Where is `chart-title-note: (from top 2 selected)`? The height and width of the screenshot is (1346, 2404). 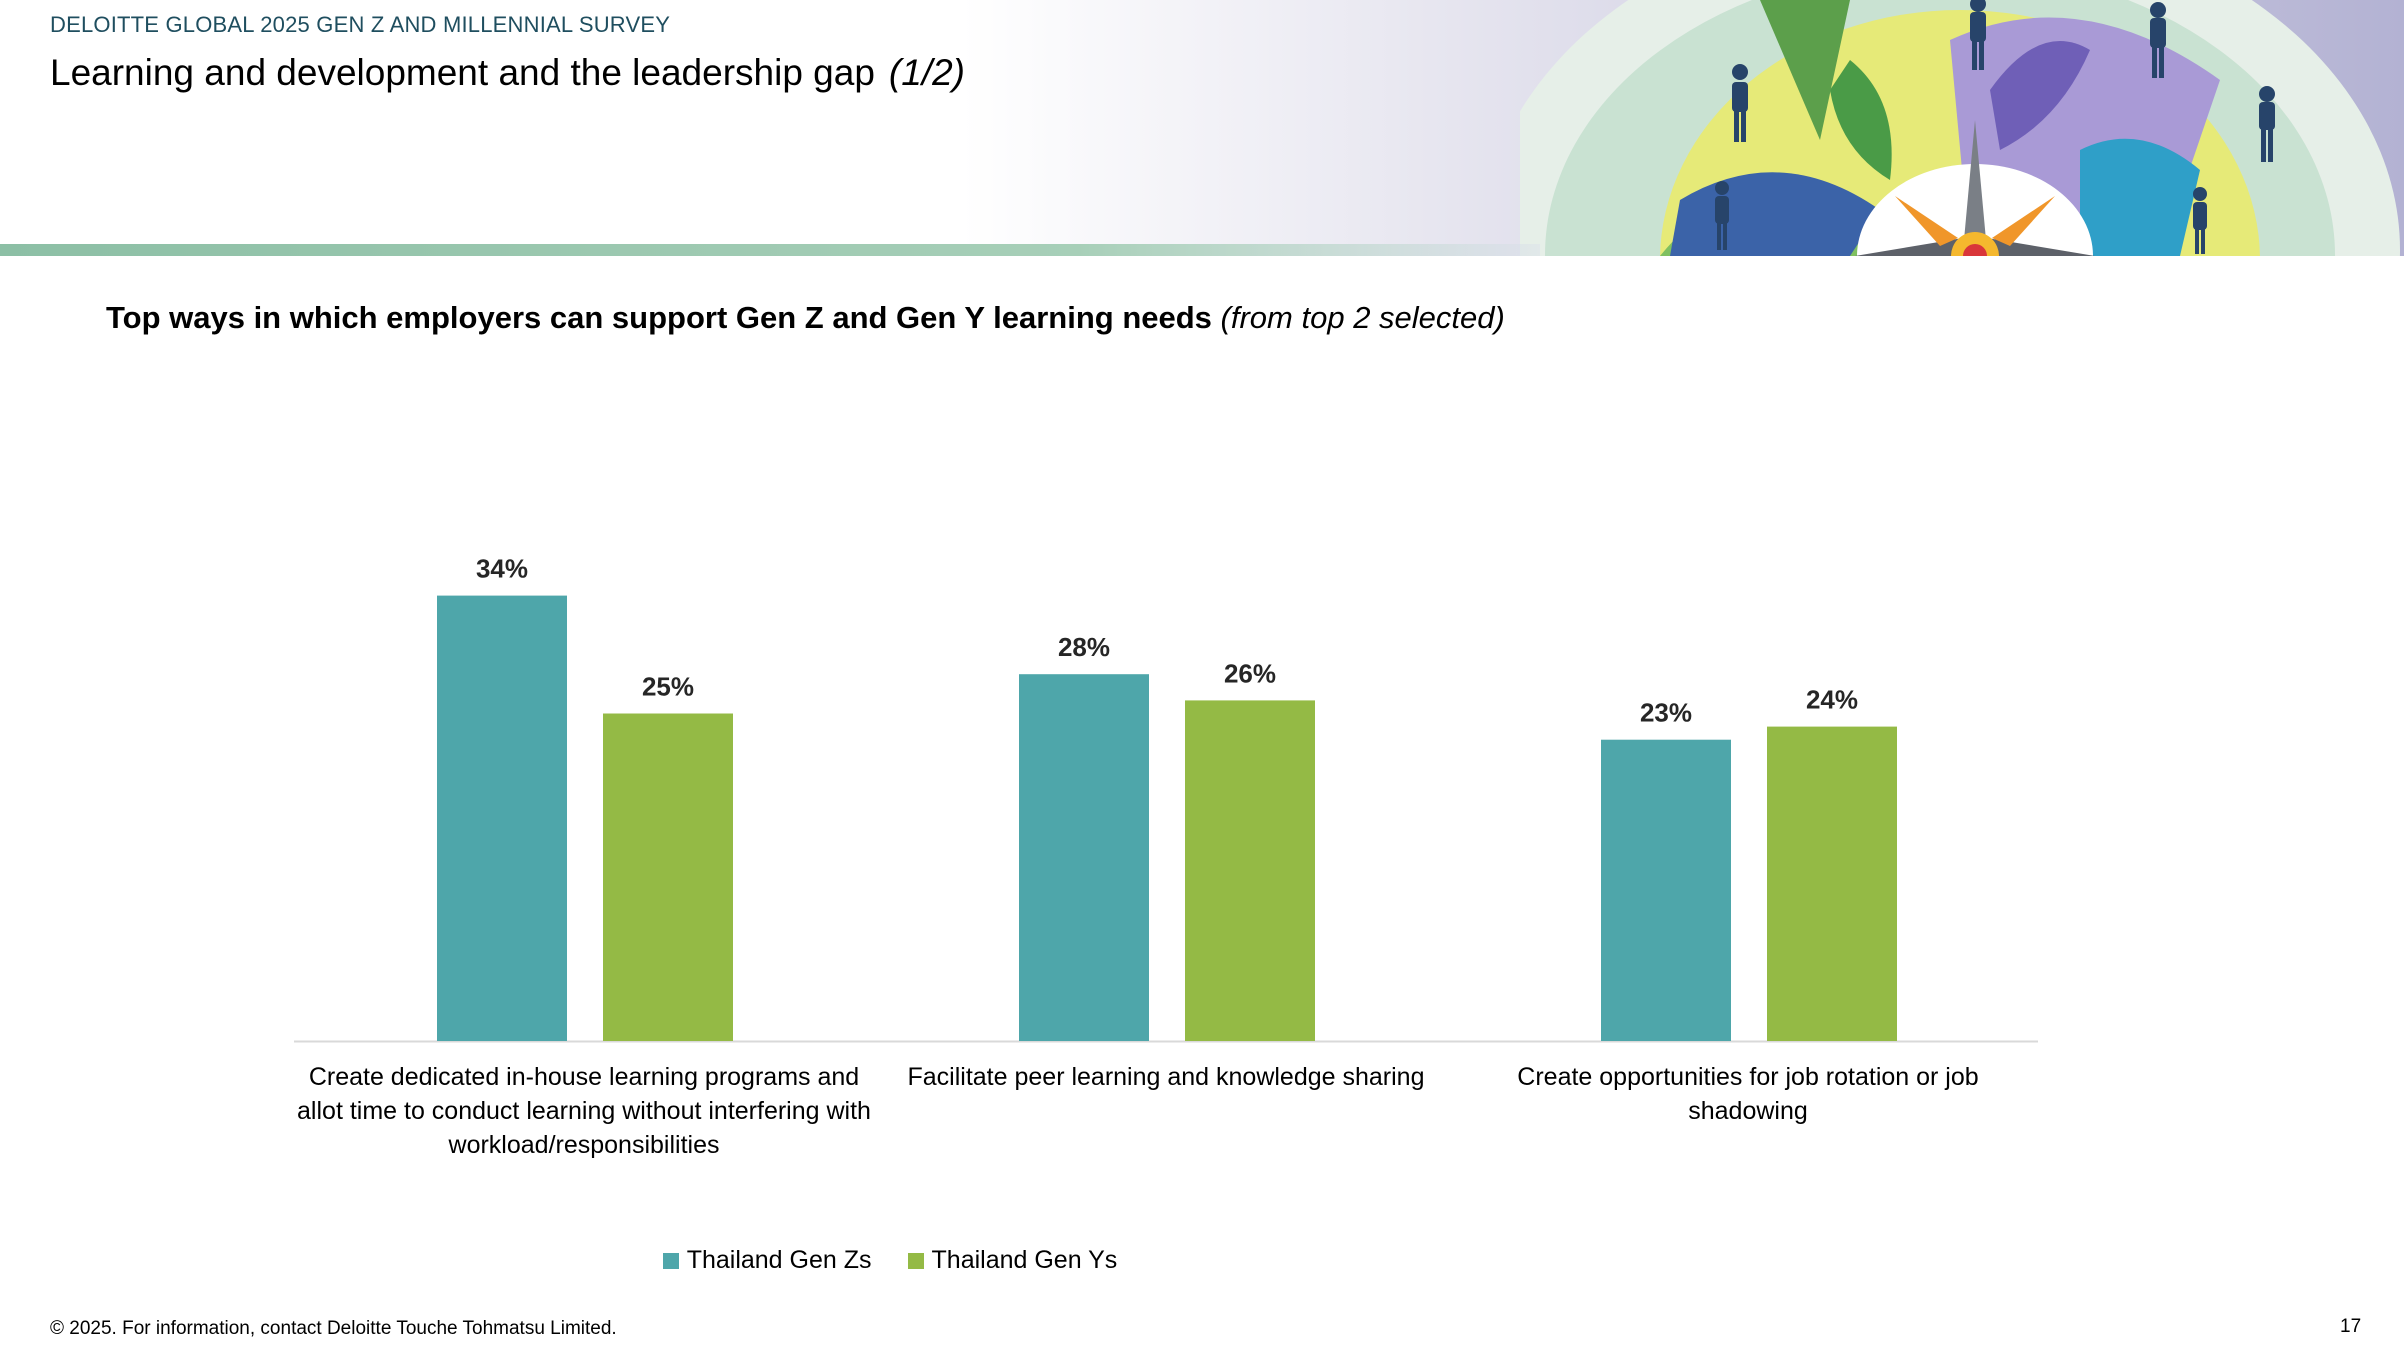 chart-title-note: (from top 2 selected) is located at coordinates (1362, 317).